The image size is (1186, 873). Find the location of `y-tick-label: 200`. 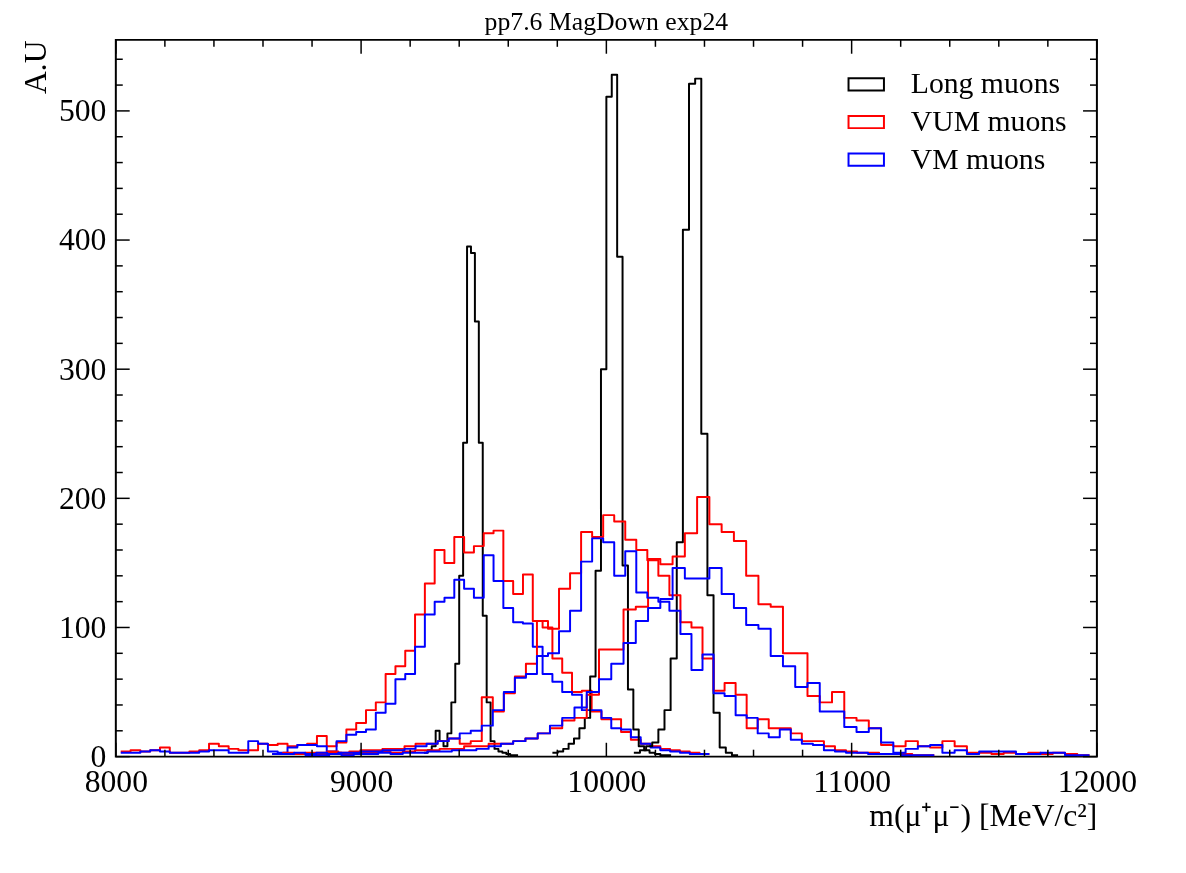

y-tick-label: 200 is located at coordinates (82, 498).